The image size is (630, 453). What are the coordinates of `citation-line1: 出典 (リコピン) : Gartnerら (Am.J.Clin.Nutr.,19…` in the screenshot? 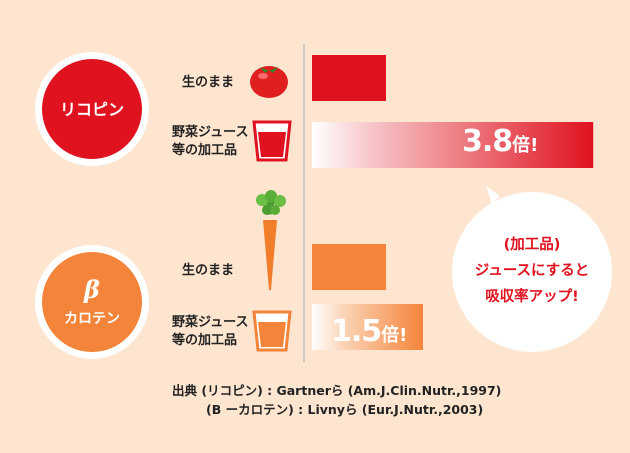 It's located at (337, 390).